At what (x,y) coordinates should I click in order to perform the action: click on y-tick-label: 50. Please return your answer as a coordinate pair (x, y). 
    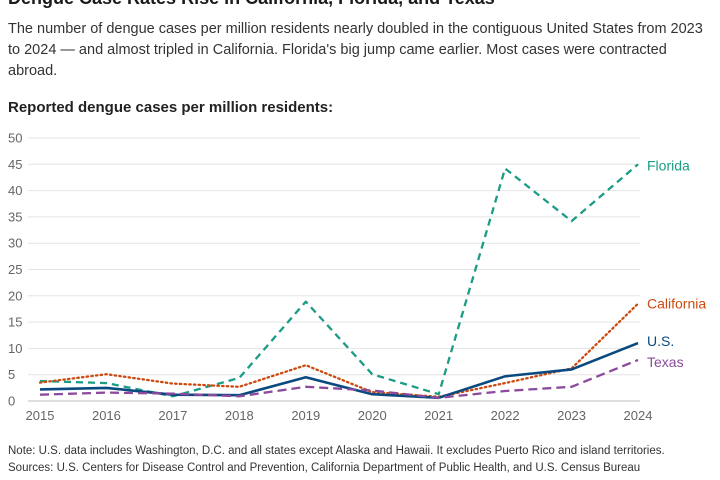
    Looking at the image, I should click on (15, 138).